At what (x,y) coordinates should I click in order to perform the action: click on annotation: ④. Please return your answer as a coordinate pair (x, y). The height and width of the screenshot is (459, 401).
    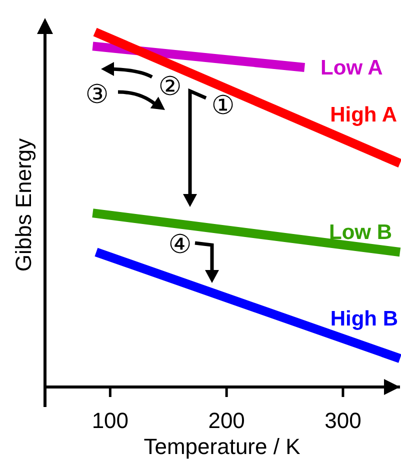
    Looking at the image, I should click on (180, 245).